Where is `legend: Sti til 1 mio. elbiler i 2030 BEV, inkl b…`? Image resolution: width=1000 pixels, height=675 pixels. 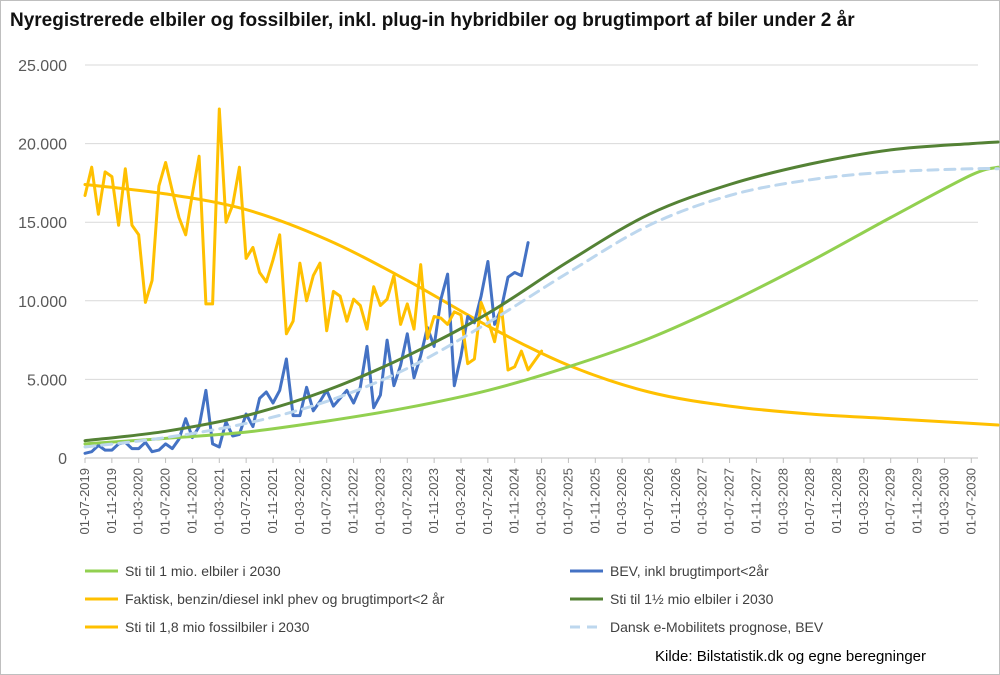 legend: Sti til 1 mio. elbiler i 2030 BEV, inkl b… is located at coordinates (454, 599).